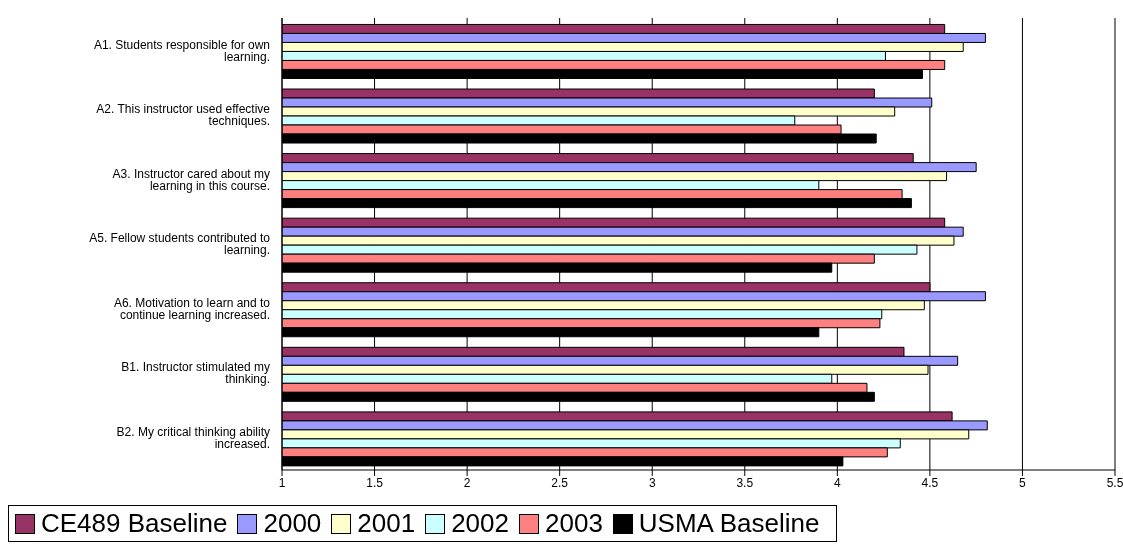  I want to click on legend-label: 2003, so click(574, 523).